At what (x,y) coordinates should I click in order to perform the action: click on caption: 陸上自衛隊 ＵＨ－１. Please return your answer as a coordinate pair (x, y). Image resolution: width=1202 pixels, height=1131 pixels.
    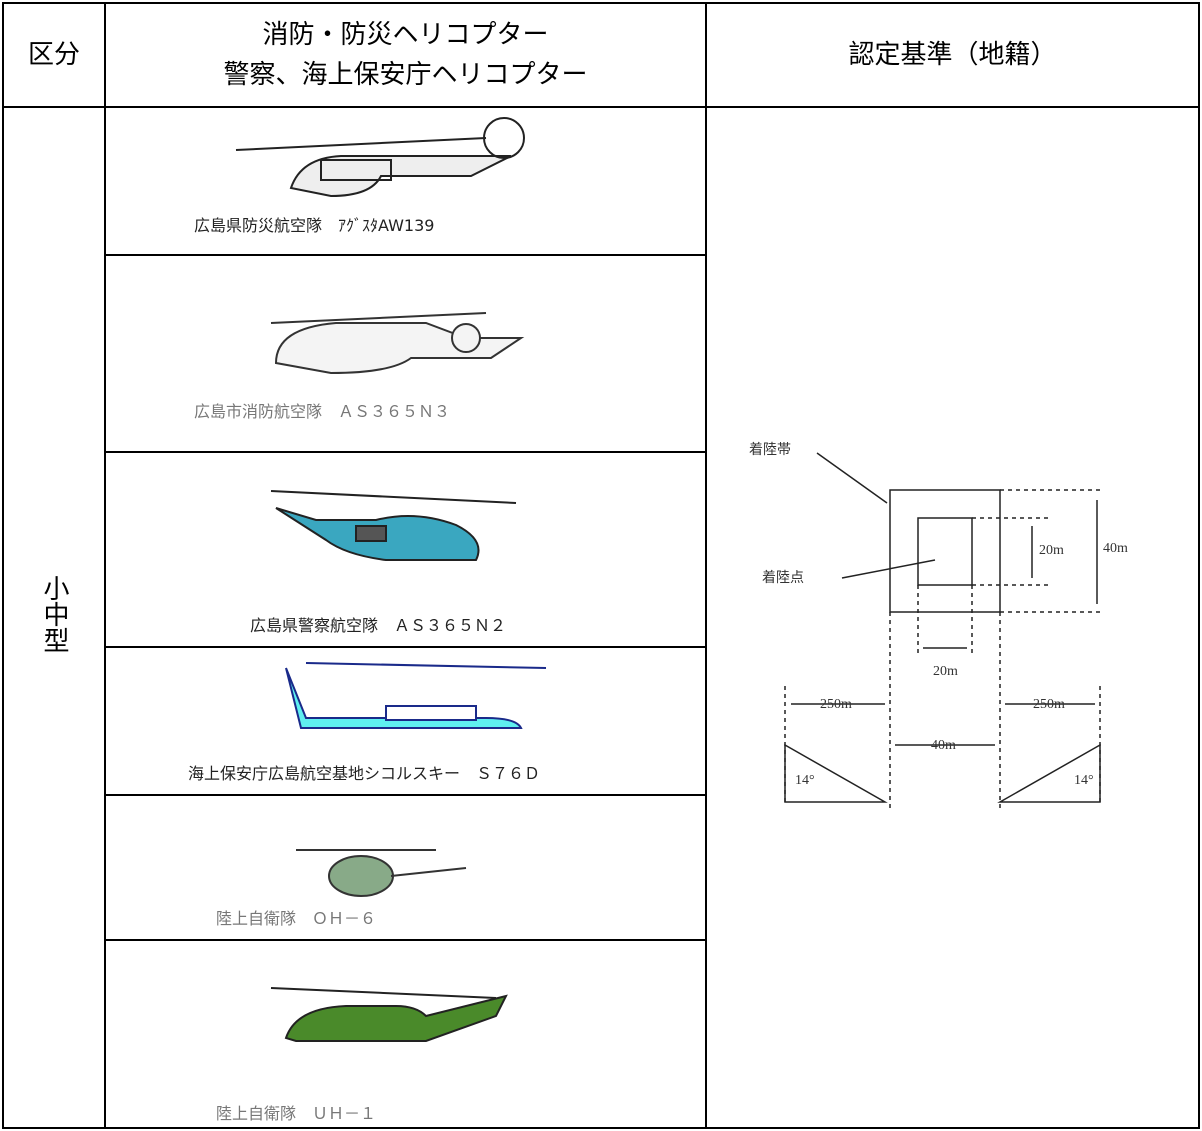
    Looking at the image, I should click on (296, 1113).